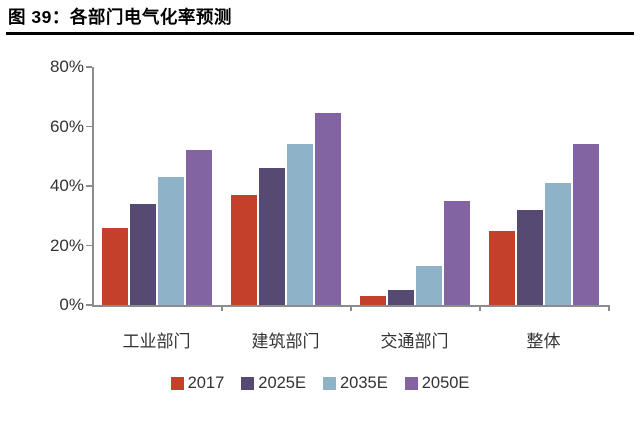  Describe the element at coordinates (428, 285) in the screenshot. I see `bar-2035E-交通部门` at that location.